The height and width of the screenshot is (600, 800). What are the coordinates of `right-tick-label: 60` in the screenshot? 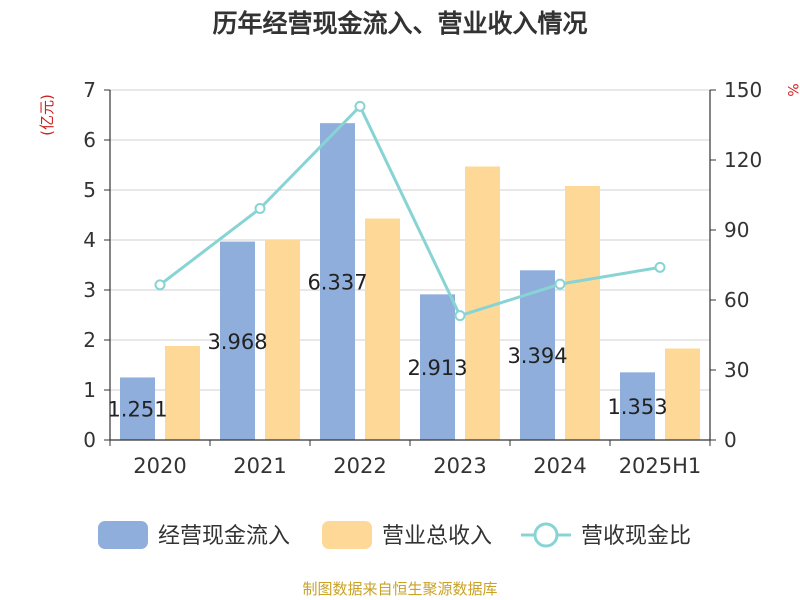 It's located at (736, 300).